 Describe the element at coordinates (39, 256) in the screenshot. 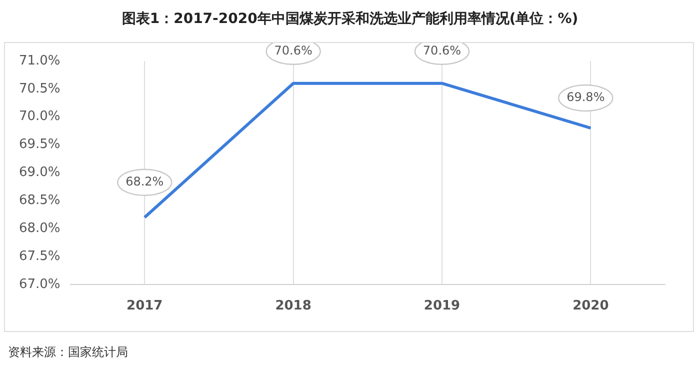

I see `y-tick-label: 67.5%` at that location.